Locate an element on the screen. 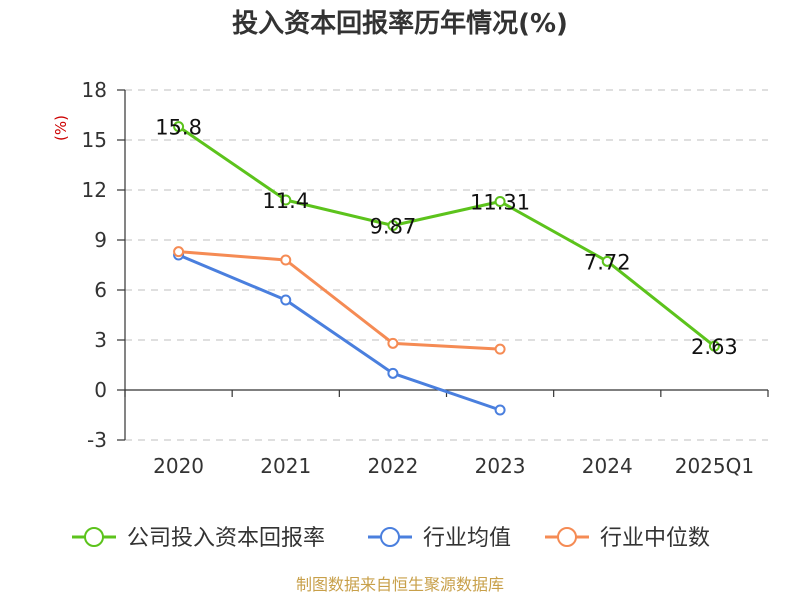 The image size is (800, 600). y-axis-label: (%) is located at coordinates (61, 128).